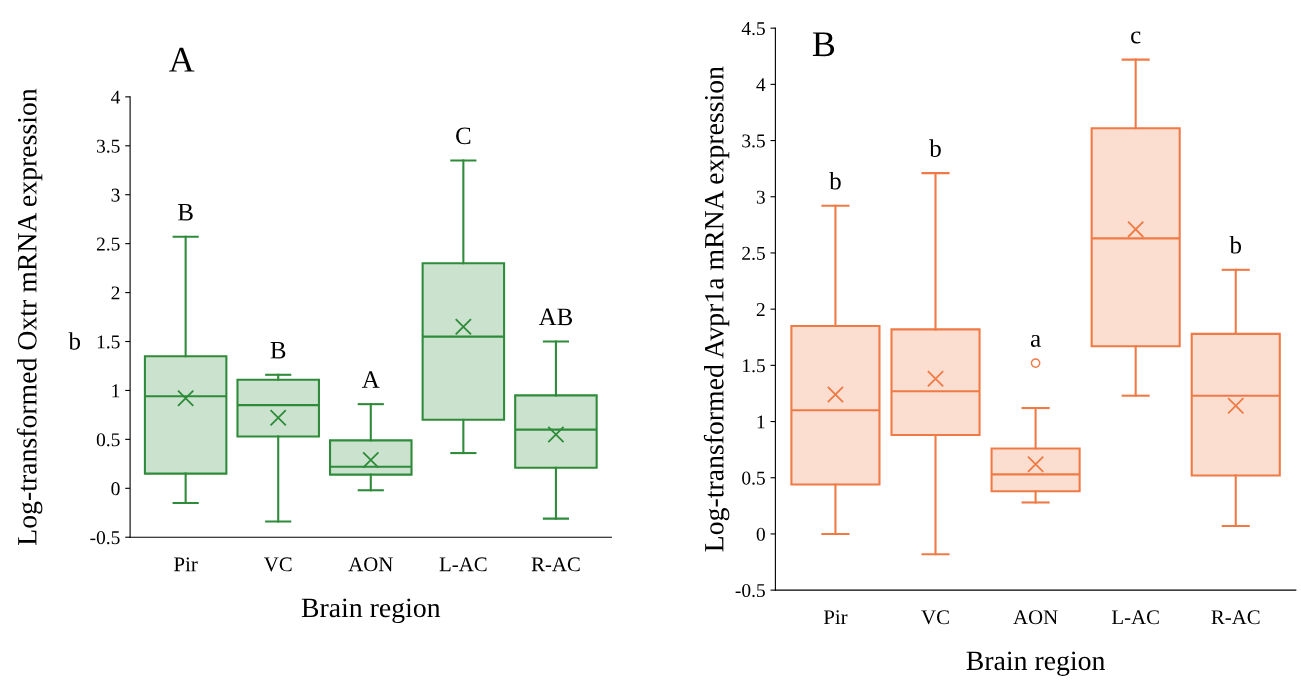 The width and height of the screenshot is (1301, 687). I want to click on annotation: AB, so click(555, 317).